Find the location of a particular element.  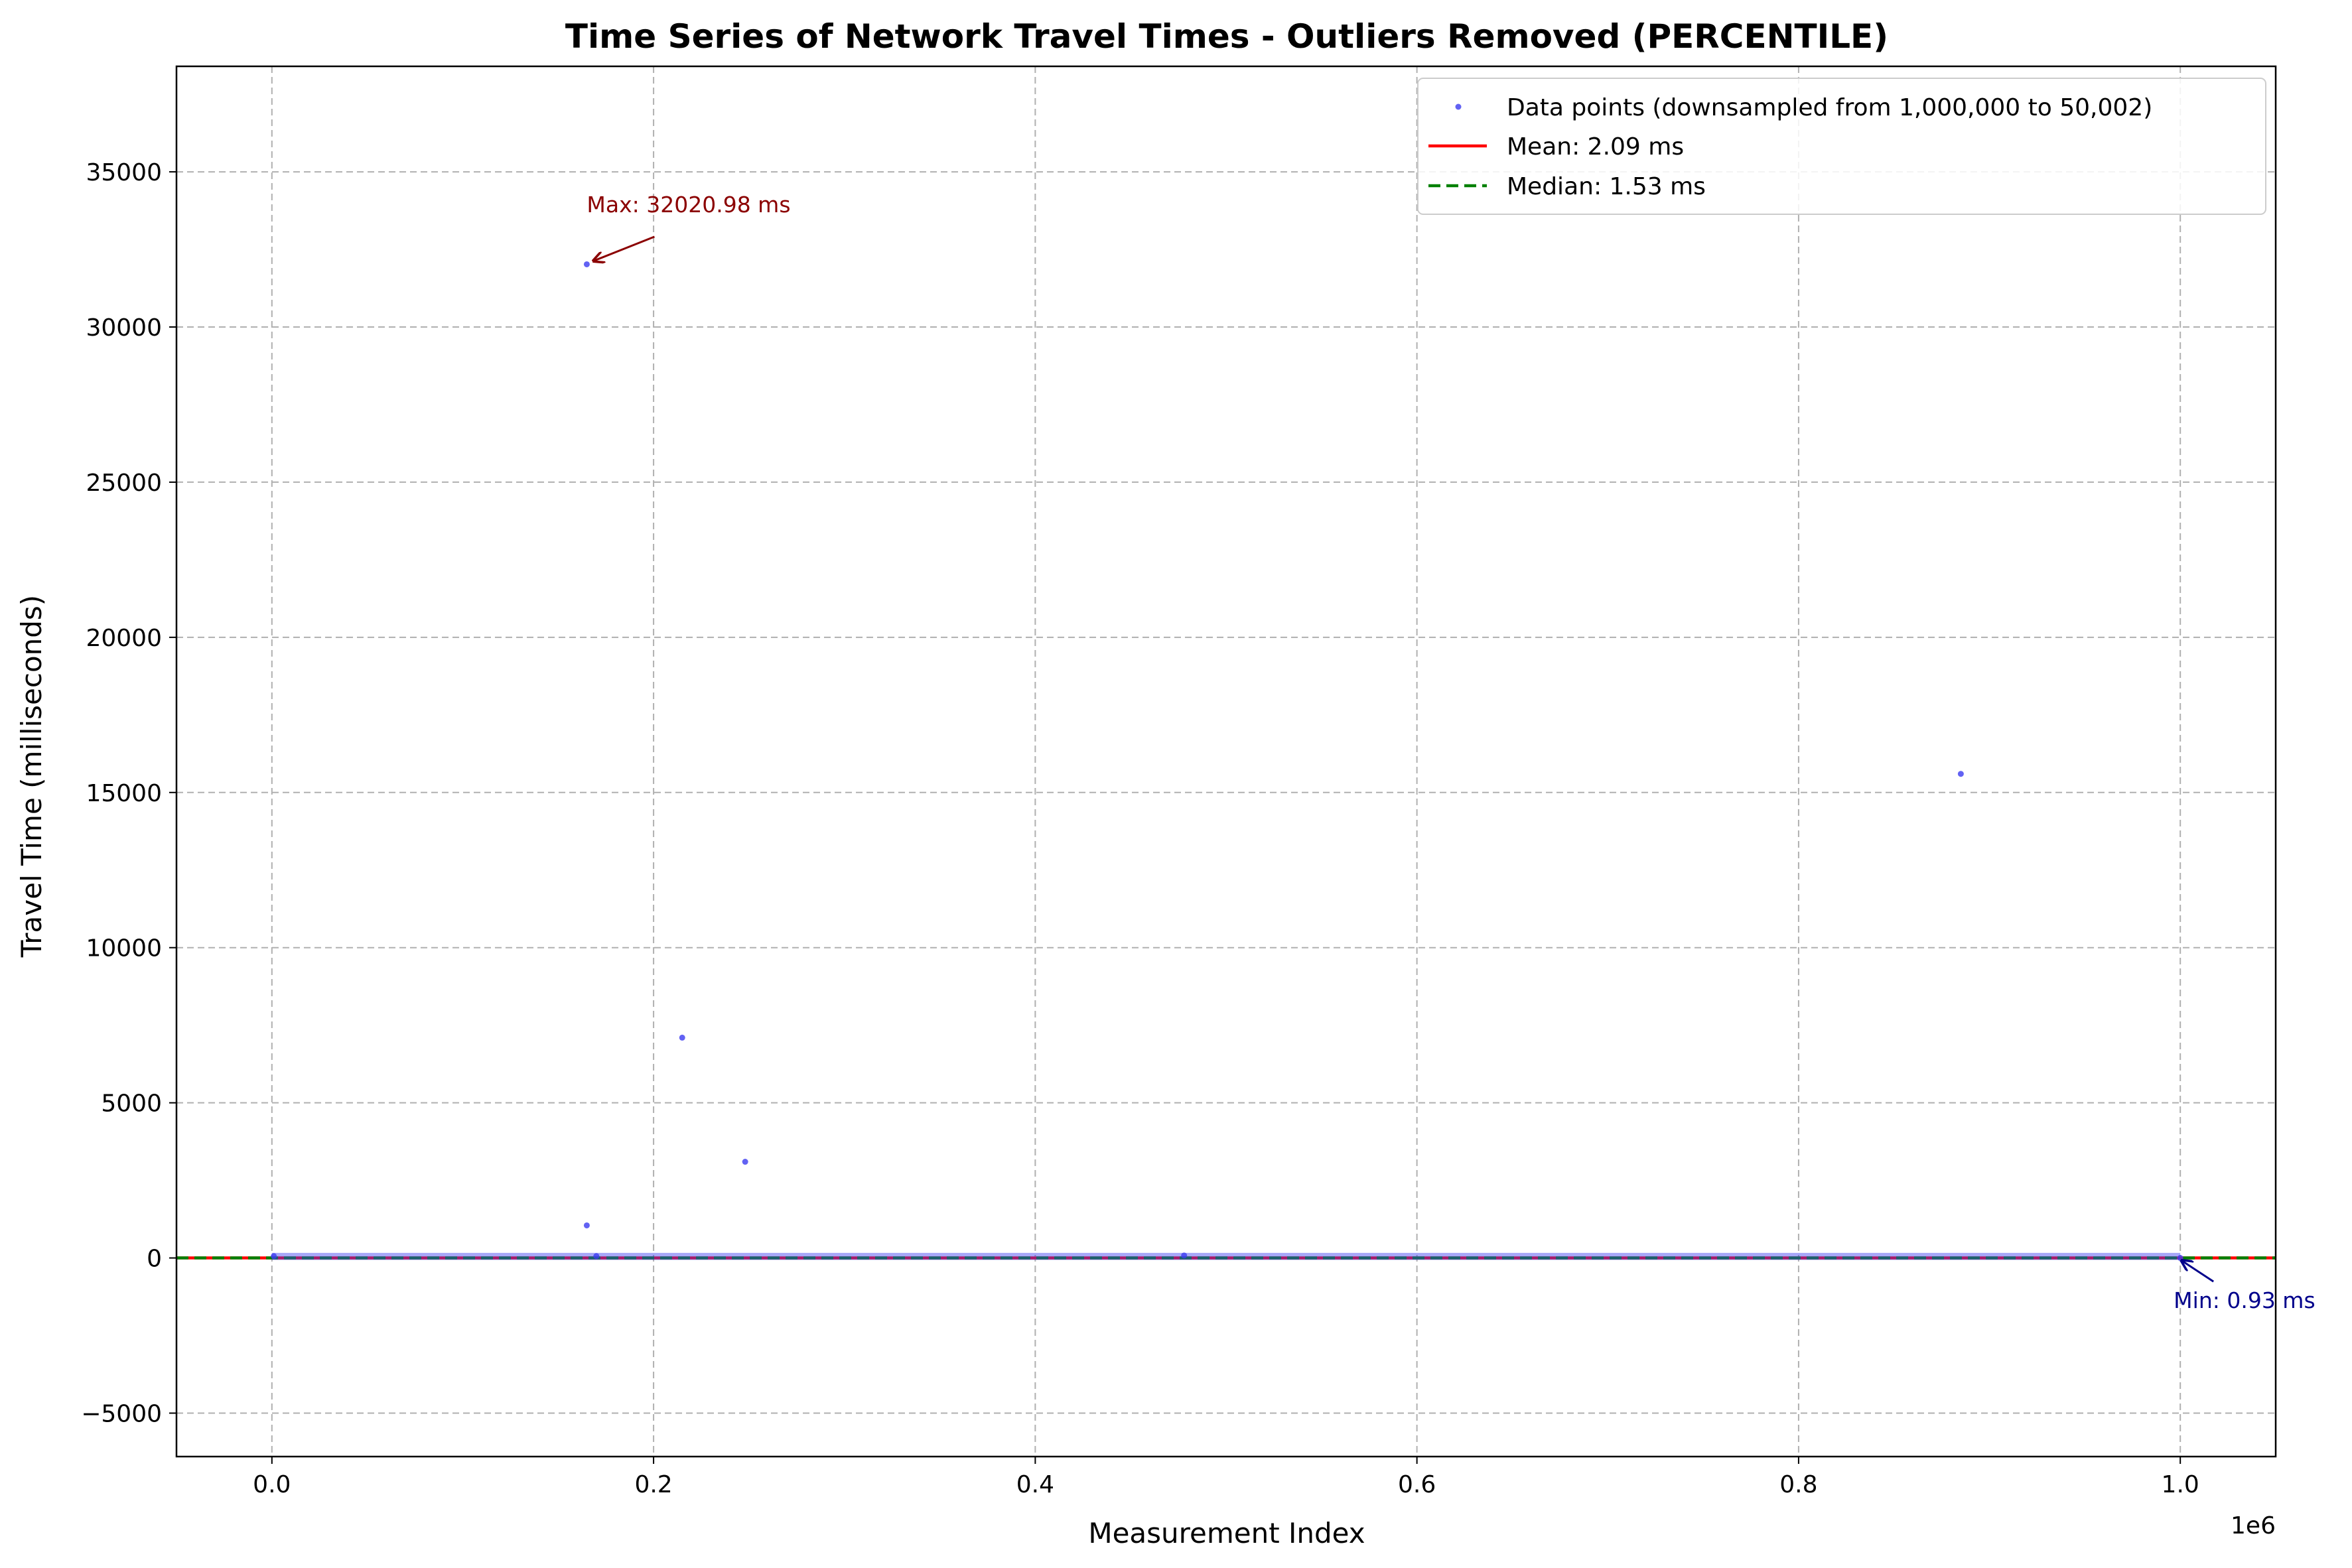

max-annotation-arrow is located at coordinates (624, 248).